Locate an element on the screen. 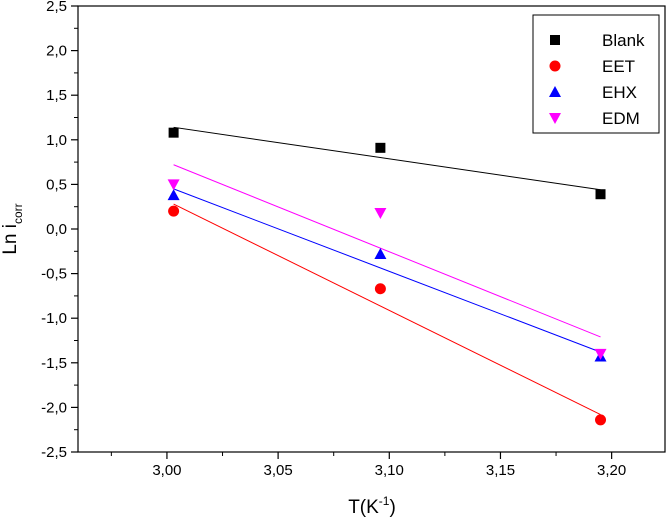  y-tick-label: -2,0 is located at coordinates (54, 407).